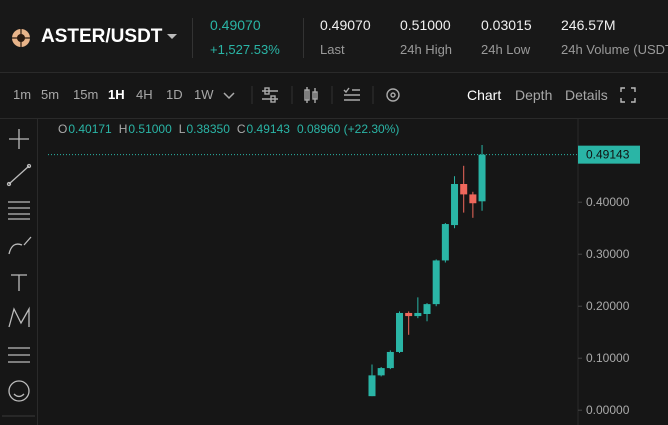 Image resolution: width=668 pixels, height=425 pixels. I want to click on view-tab: Details, so click(586, 95).